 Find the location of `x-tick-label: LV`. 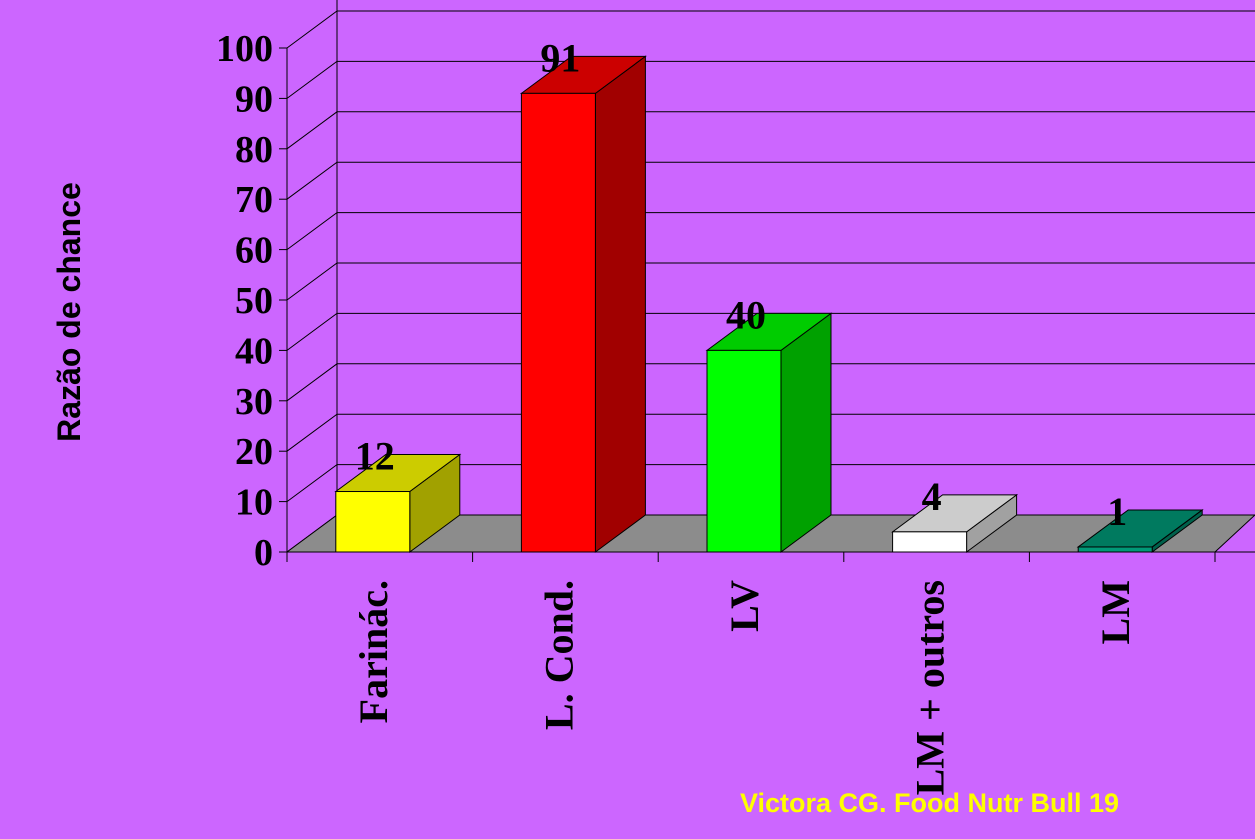

x-tick-label: LV is located at coordinates (744, 606).